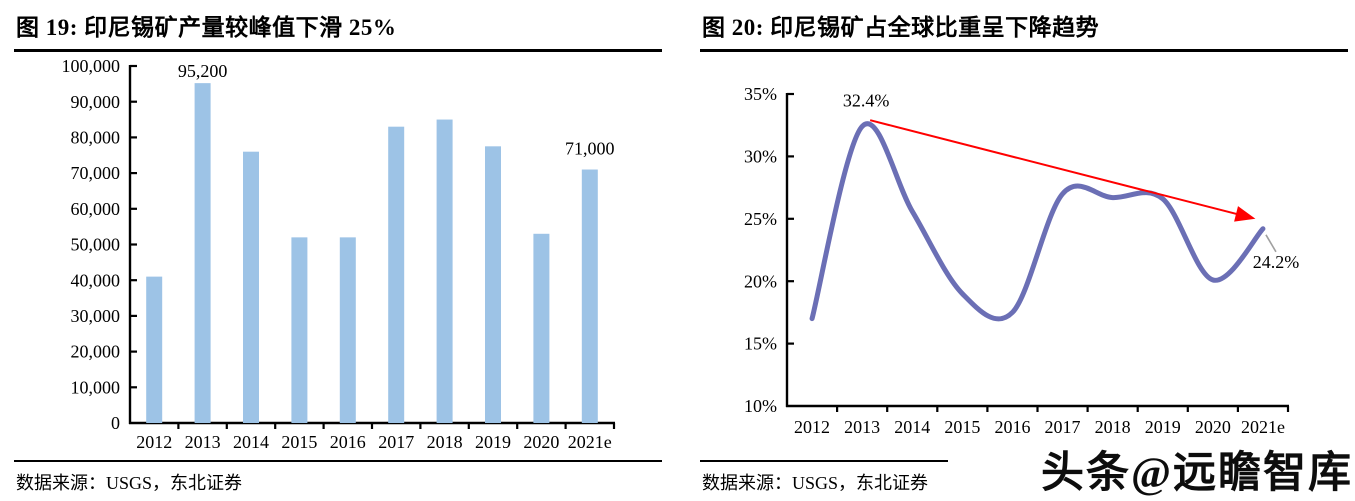  Describe the element at coordinates (1024, 31) in the screenshot. I see `figure-20-title: 图 20: 印尼锡矿占全球比重呈下降趋势` at that location.